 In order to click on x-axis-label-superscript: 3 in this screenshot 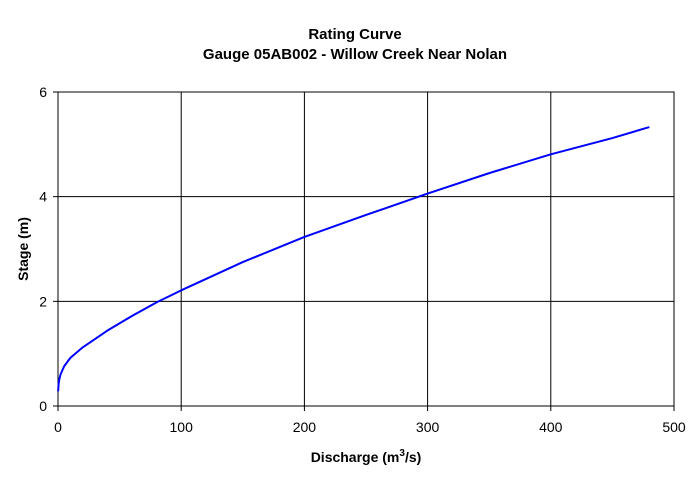, I will do `click(402, 453)`.